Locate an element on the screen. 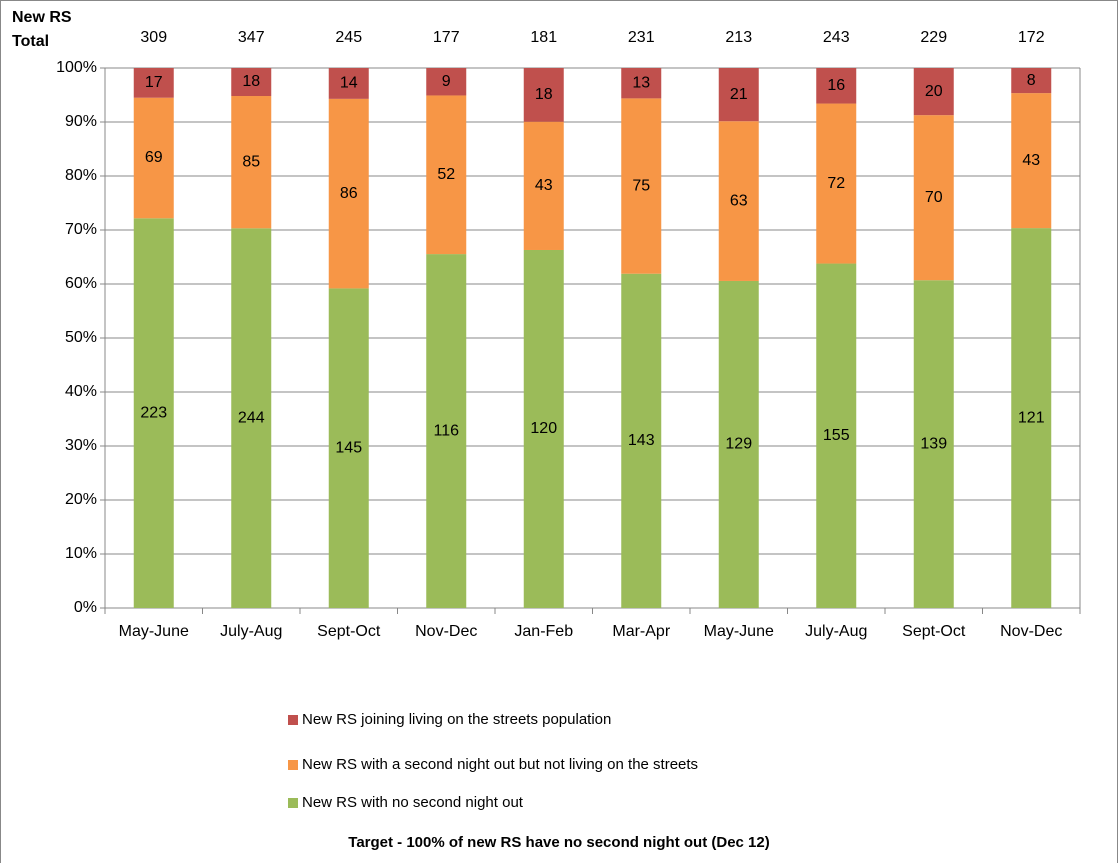 This screenshot has width=1118, height=863. data-label: 85 is located at coordinates (251, 161).